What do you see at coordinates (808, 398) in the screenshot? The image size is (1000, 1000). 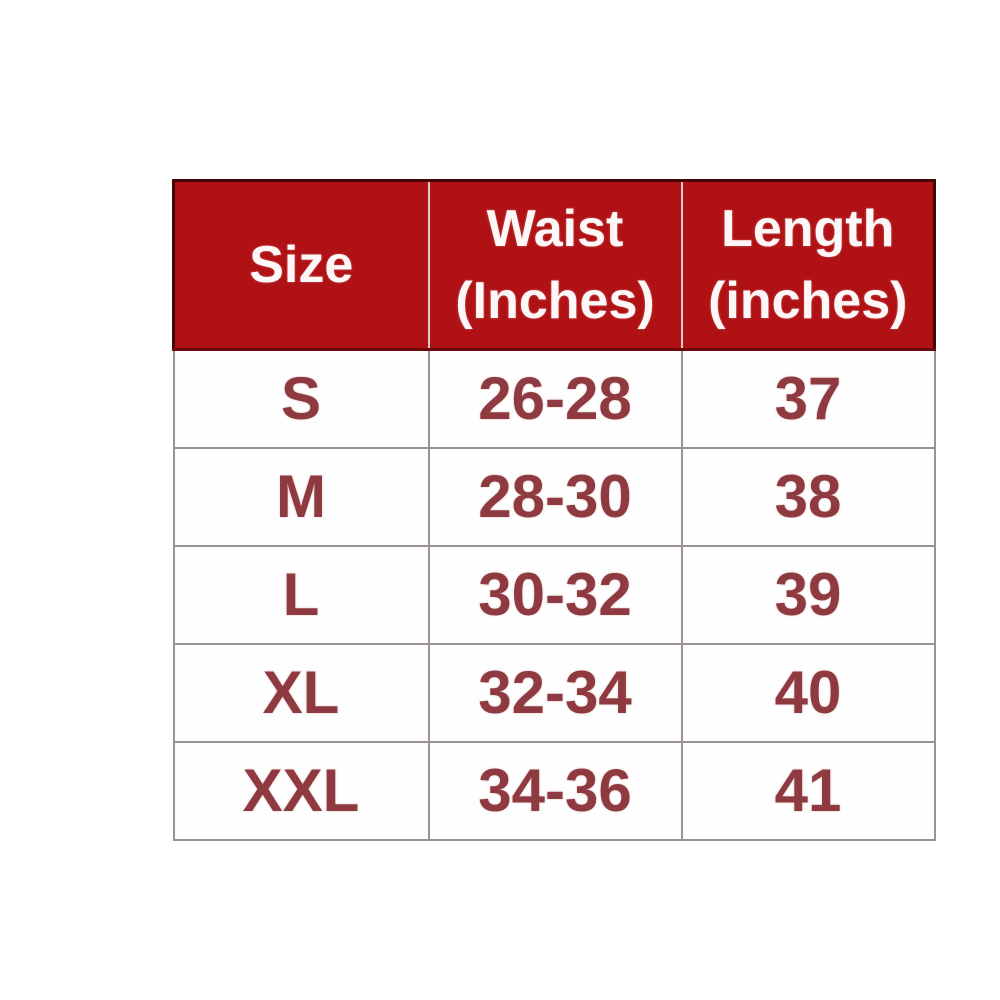 I see `cell-length: 37` at bounding box center [808, 398].